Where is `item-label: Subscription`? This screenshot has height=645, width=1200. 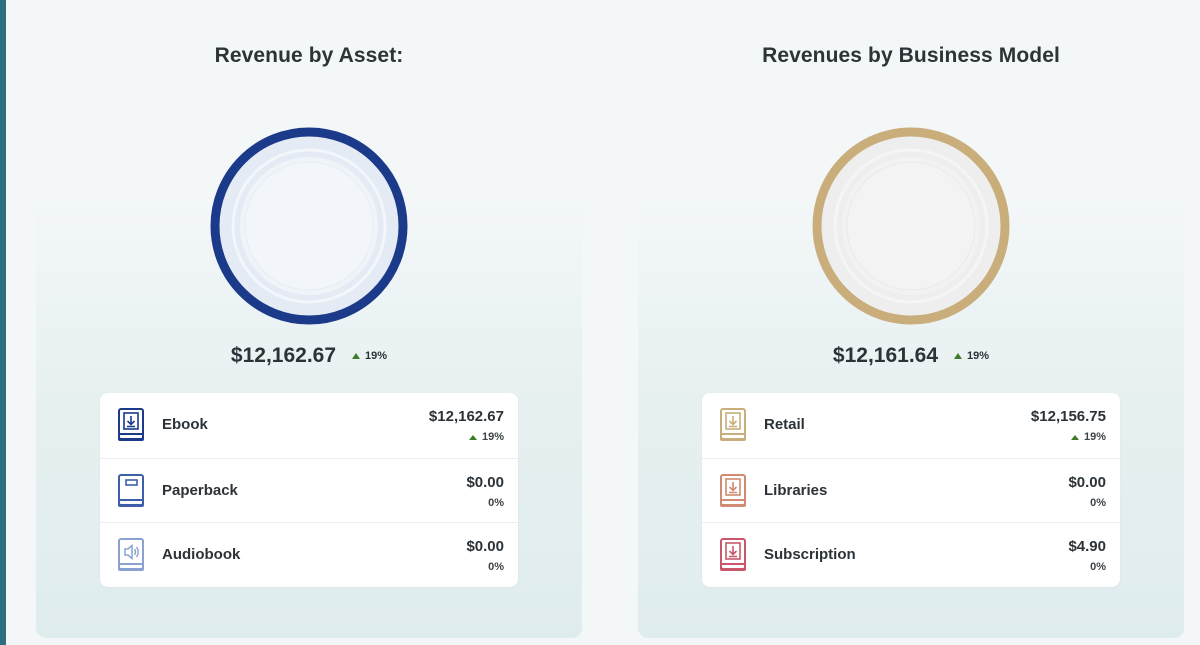
item-label: Subscription is located at coordinates (810, 555).